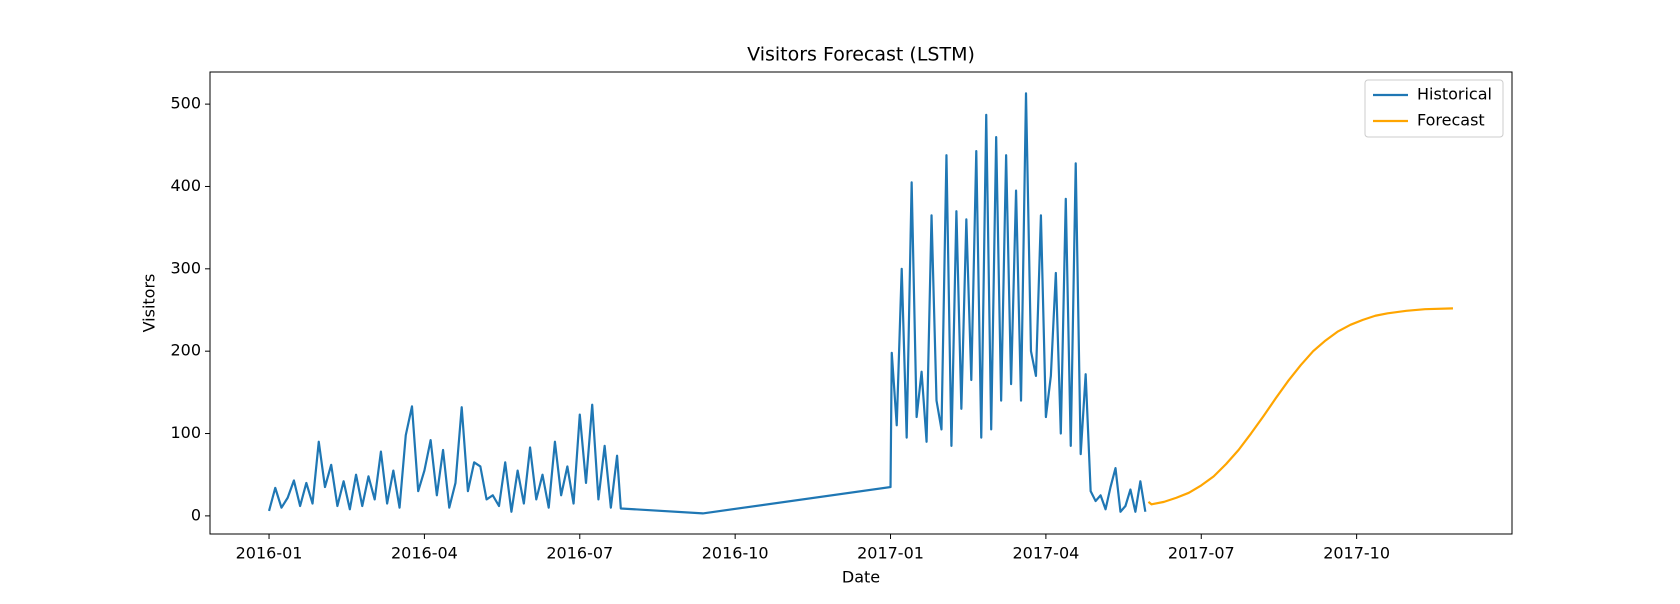 The height and width of the screenshot is (604, 1680). Describe the element at coordinates (185, 103) in the screenshot. I see `y-tick-label: 500` at that location.